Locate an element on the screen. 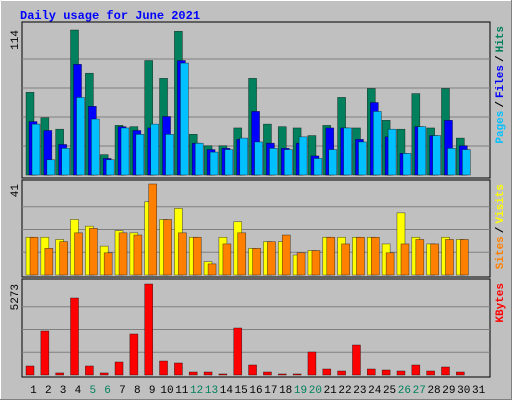 This screenshot has width=512, height=400. x-tick-label: 15 is located at coordinates (241, 391).